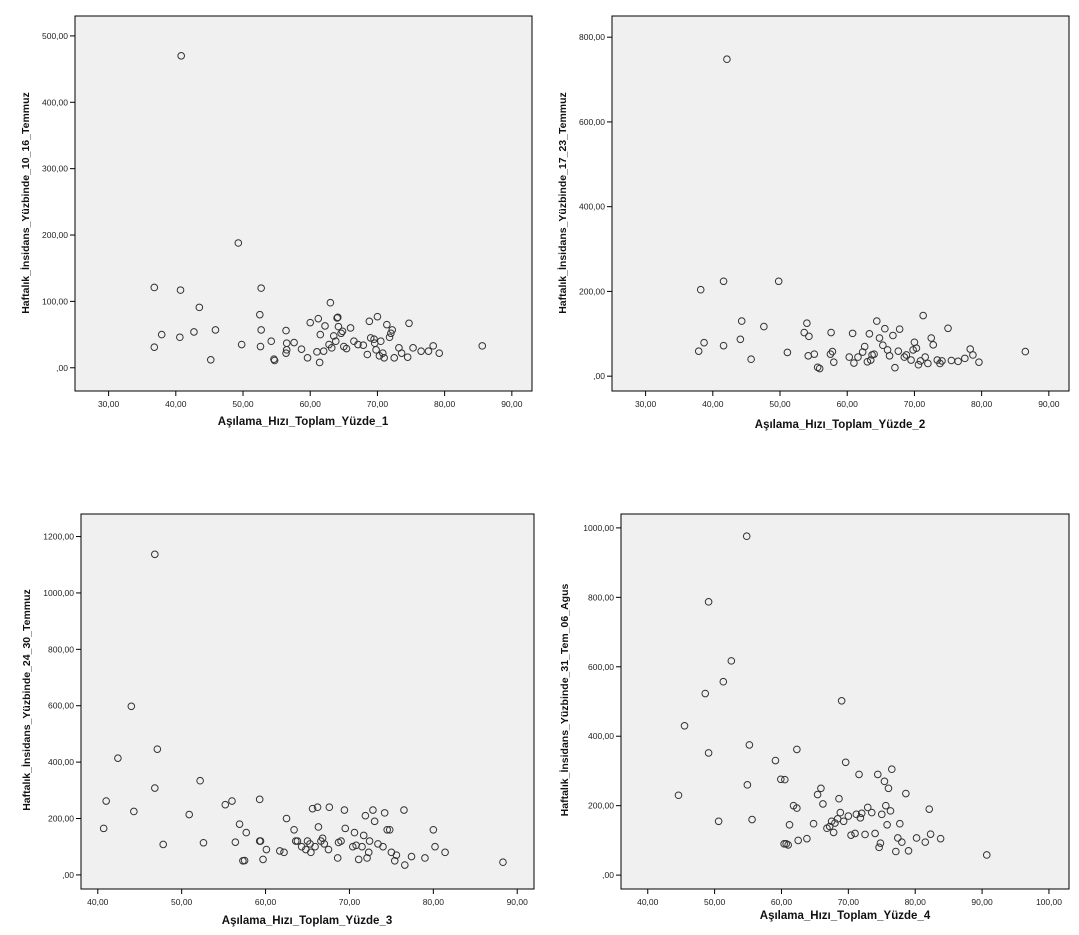 This screenshot has width=1079, height=935. Describe the element at coordinates (845, 916) in the screenshot. I see `x-axis-title-4: Aşılama_Hızı_Toplam_Yüzde_4` at that location.